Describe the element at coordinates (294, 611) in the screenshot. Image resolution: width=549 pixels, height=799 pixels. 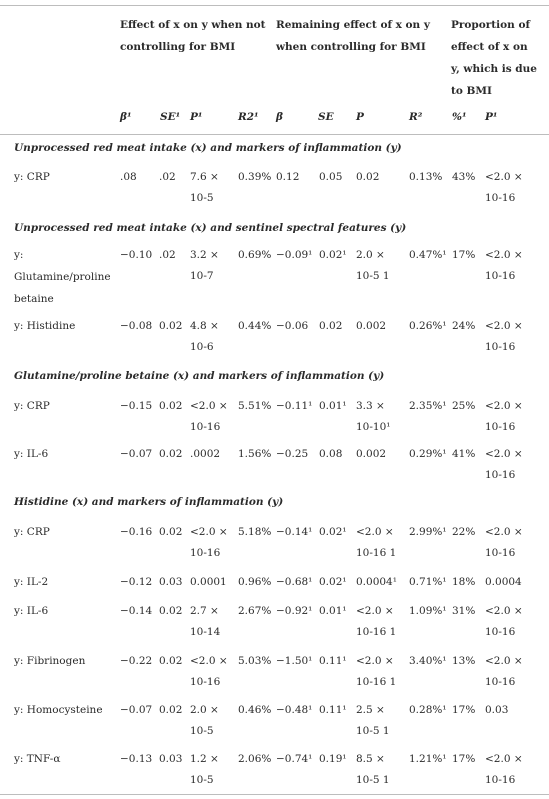
I see `cell-c5: −0.92¹` at that location.